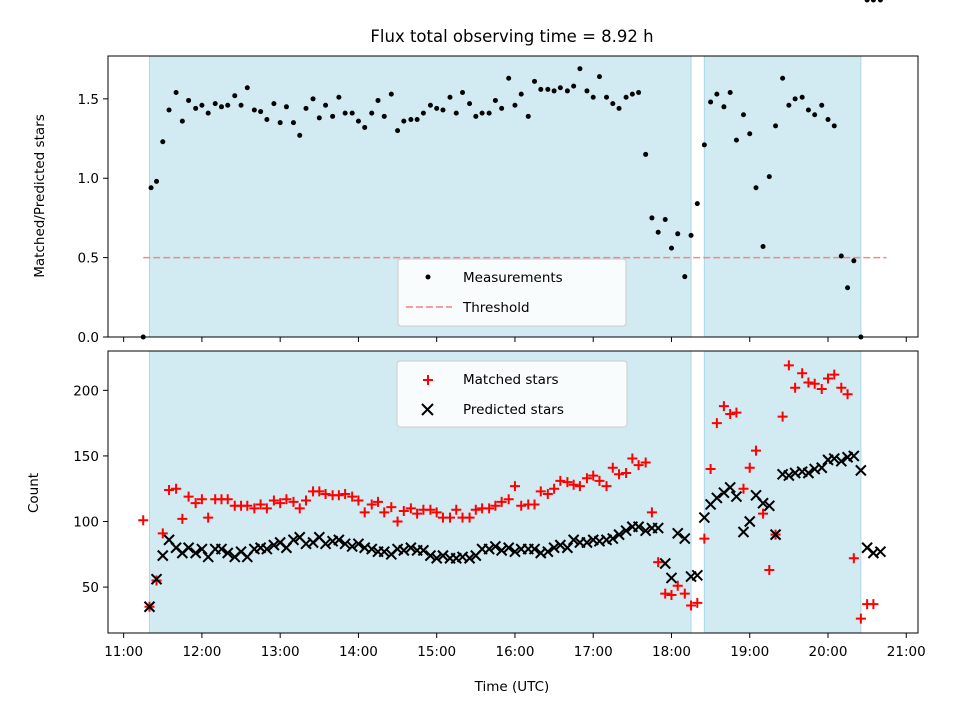 This screenshot has width=960, height=720. I want to click on y-tick-label: 1.5, so click(88, 100).